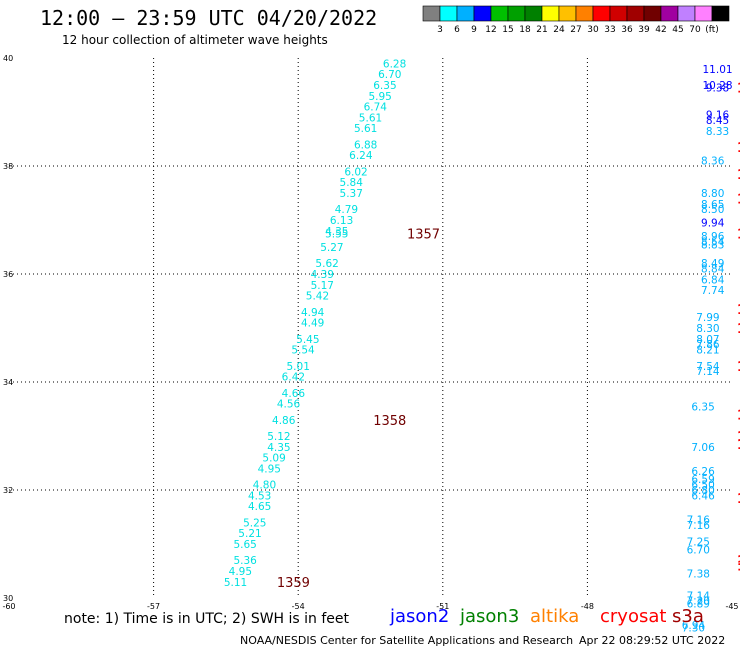 The height and width of the screenshot is (650, 740). Describe the element at coordinates (703, 472) in the screenshot. I see `wave-height-label: 6.26` at that location.